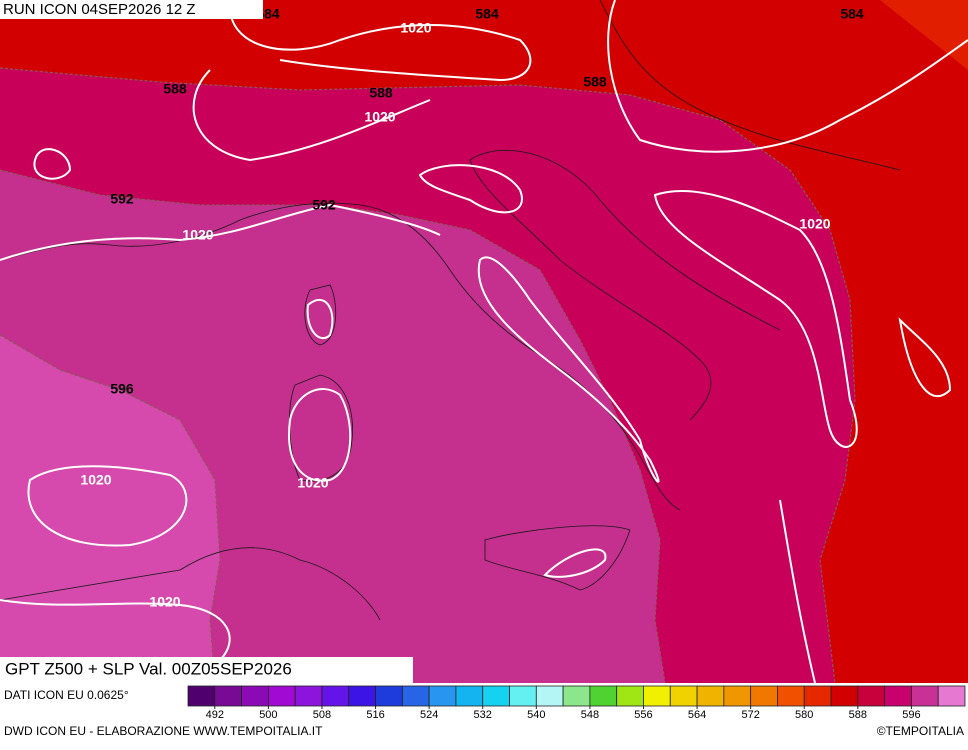  Describe the element at coordinates (375, 715) in the screenshot. I see `colorbar-tick-label: 516` at that location.